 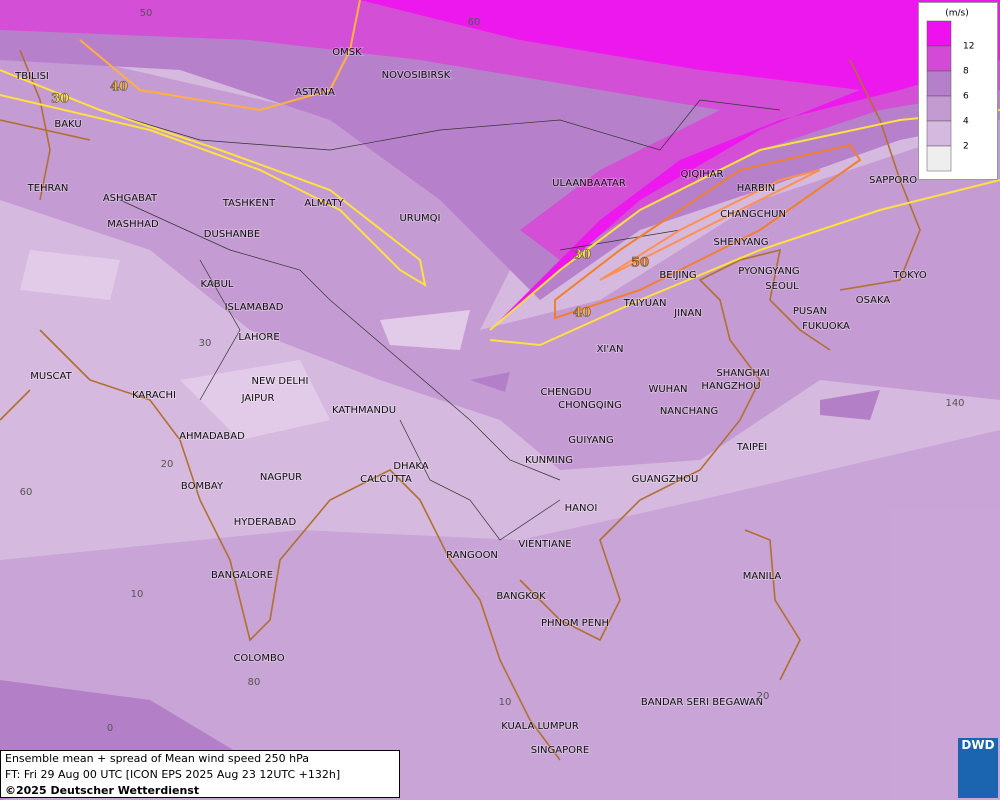 I want to click on grid-label: 50, so click(x=146, y=13).